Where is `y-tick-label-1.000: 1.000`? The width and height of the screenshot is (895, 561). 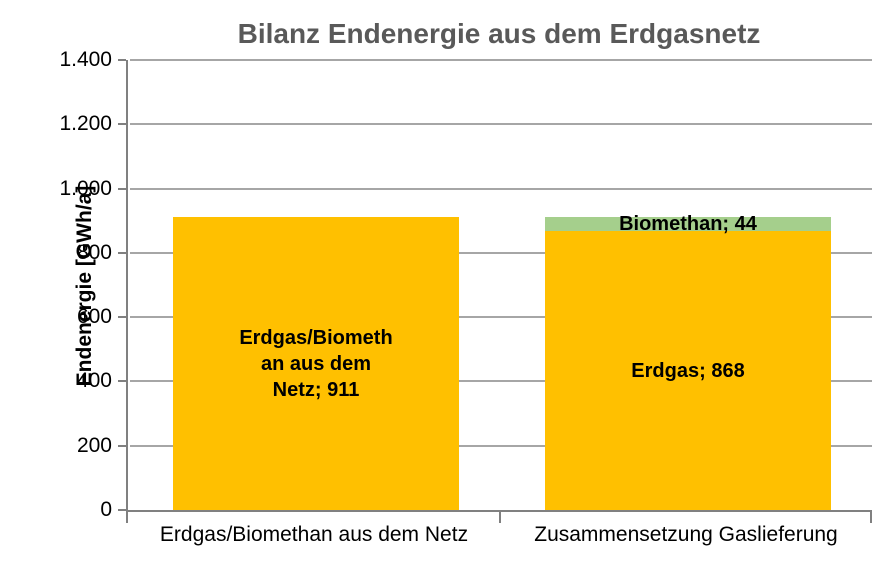 y-tick-label-1.000: 1.000 is located at coordinates (85, 188).